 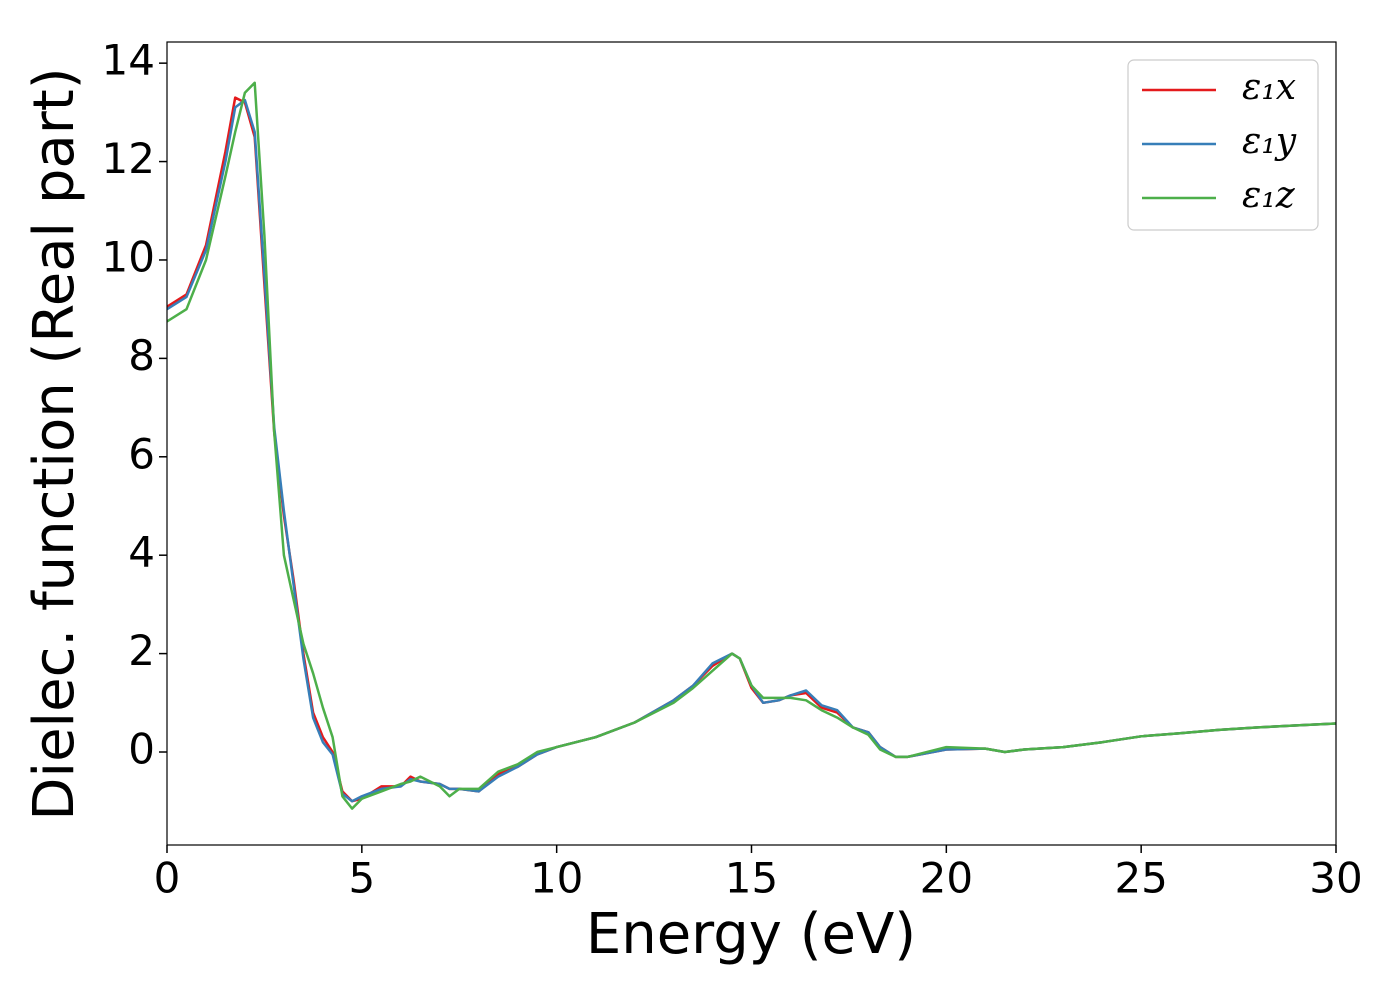 What do you see at coordinates (1223, 145) in the screenshot?
I see `legend-box` at bounding box center [1223, 145].